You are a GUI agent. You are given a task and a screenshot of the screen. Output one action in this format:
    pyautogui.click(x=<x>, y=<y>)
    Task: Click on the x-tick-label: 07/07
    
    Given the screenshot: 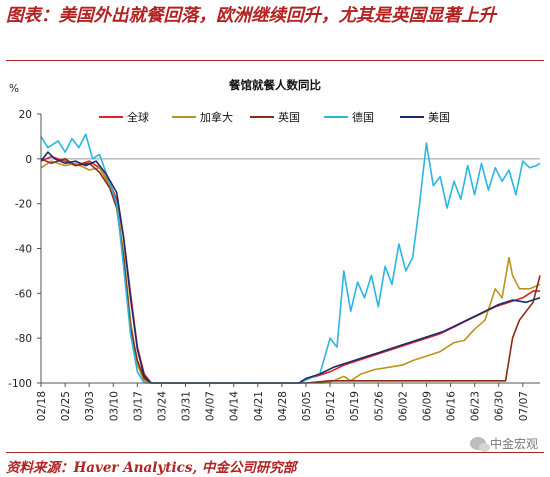 What is the action you would take?
    pyautogui.click(x=524, y=406)
    